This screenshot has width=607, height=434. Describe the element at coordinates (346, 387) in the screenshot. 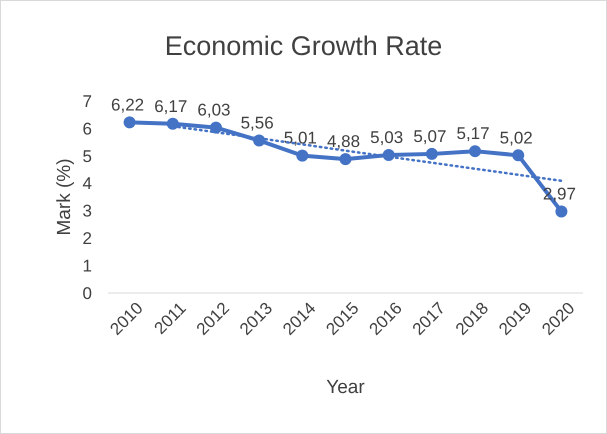

I see `x-axis-title: Year` at that location.